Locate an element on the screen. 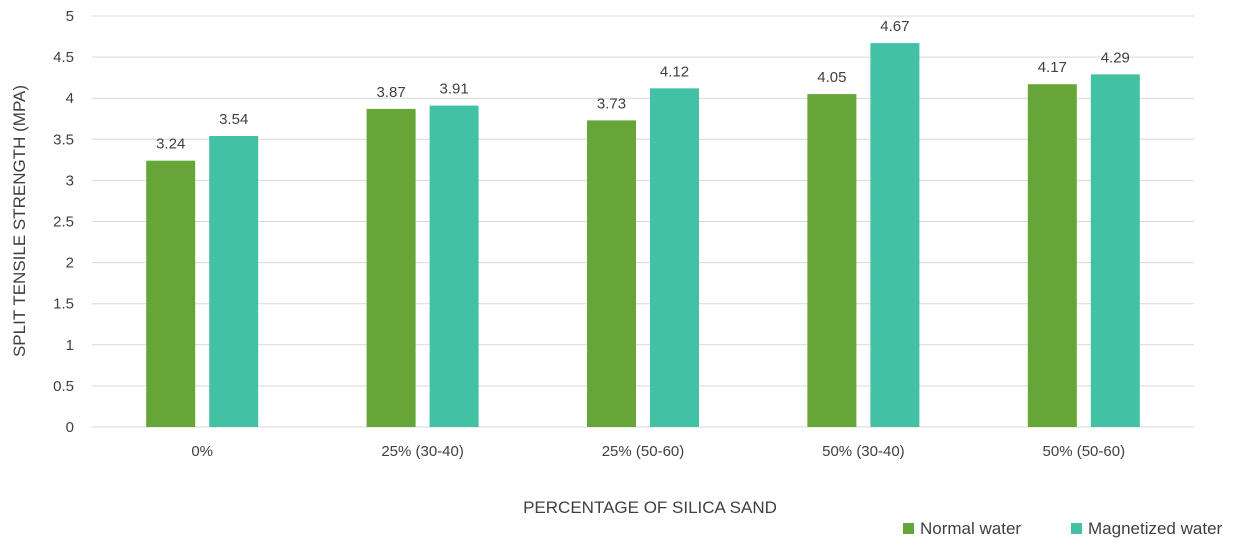 The height and width of the screenshot is (548, 1257). data-label: 3.24 is located at coordinates (170, 144).